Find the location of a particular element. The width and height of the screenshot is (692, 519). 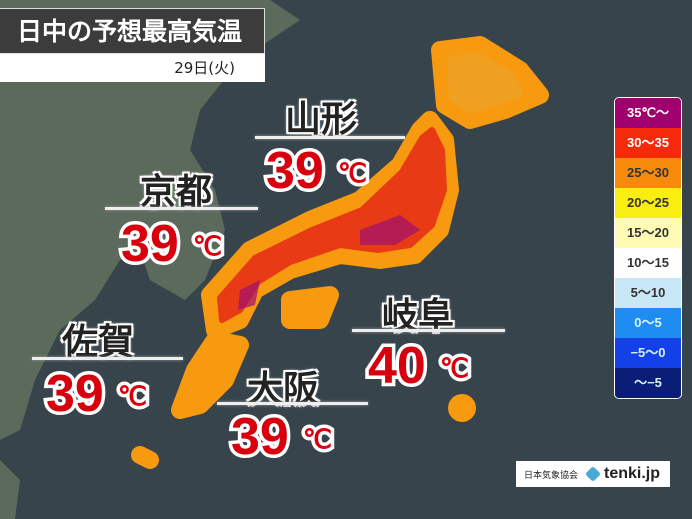

legend-item: 10～15 is located at coordinates (648, 263).